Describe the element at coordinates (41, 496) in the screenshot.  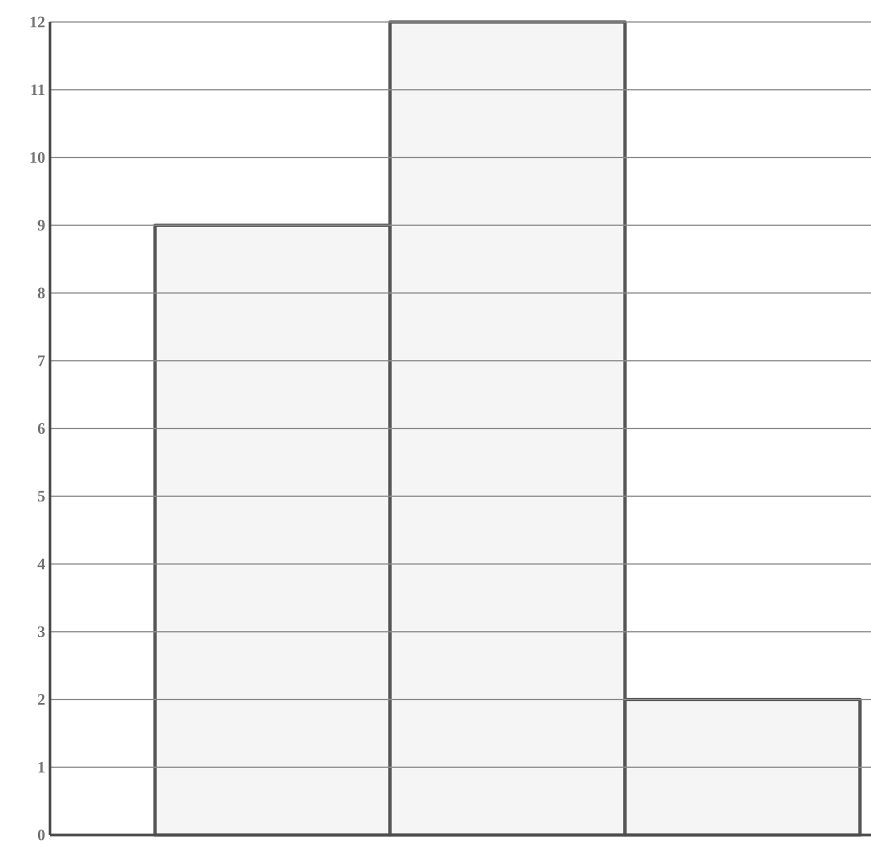
I see `y-tick-label: 5` at that location.